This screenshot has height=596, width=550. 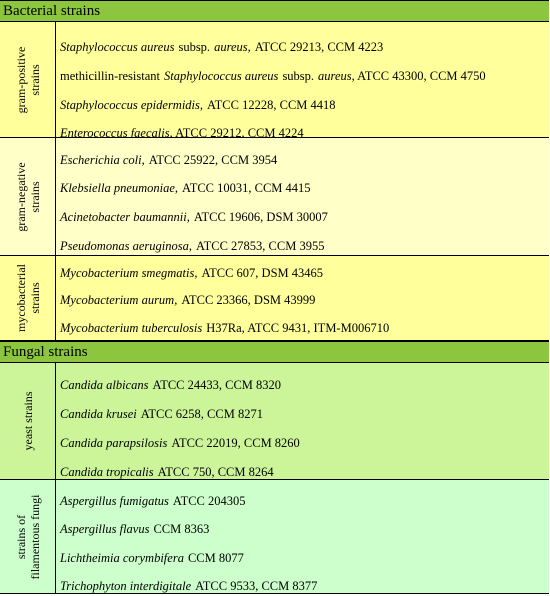 I want to click on group-label-text: yeast strains, so click(x=28, y=421).